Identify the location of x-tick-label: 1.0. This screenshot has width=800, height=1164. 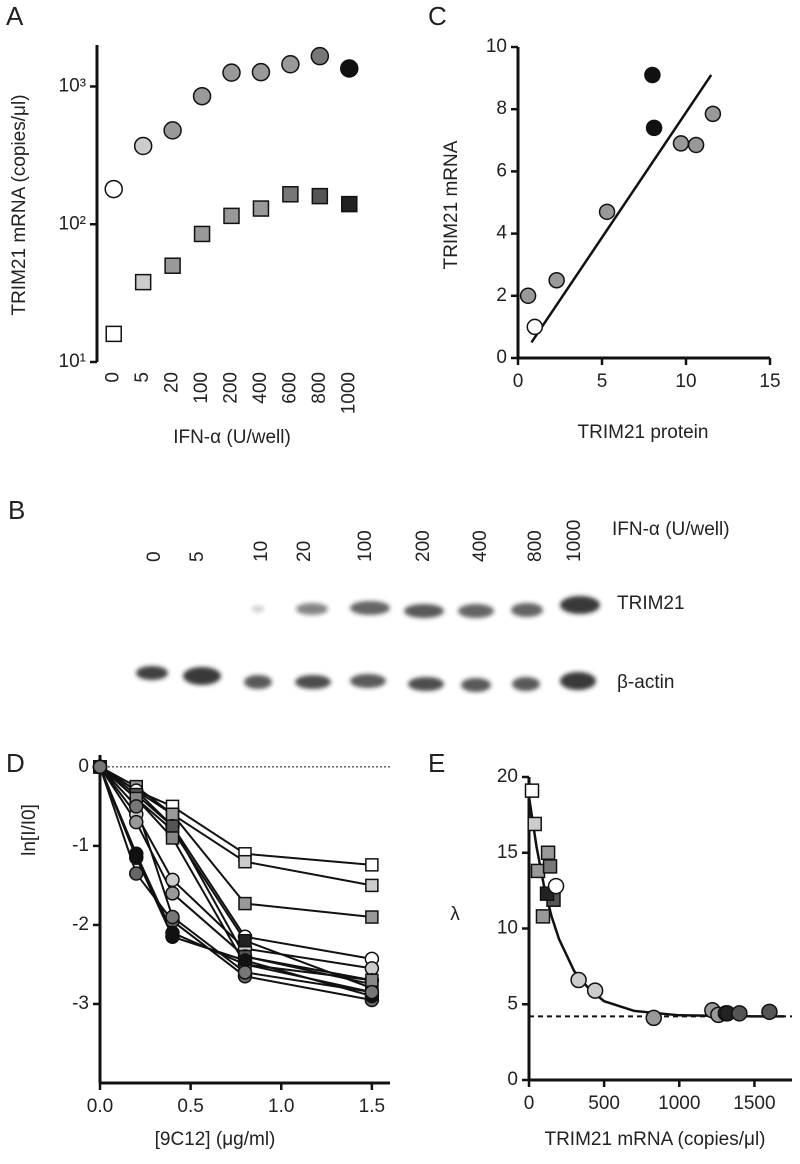
(281, 1106).